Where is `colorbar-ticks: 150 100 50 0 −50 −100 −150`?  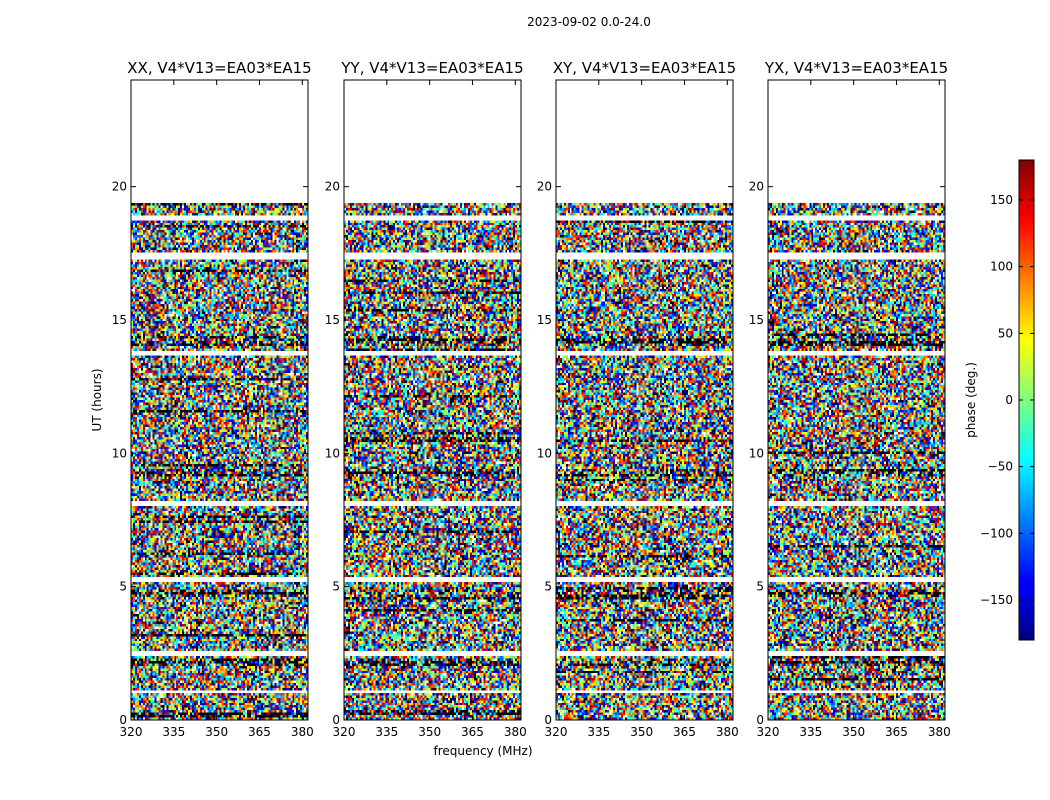 colorbar-ticks: 150 100 50 0 −50 −100 −150 is located at coordinates (1007, 400).